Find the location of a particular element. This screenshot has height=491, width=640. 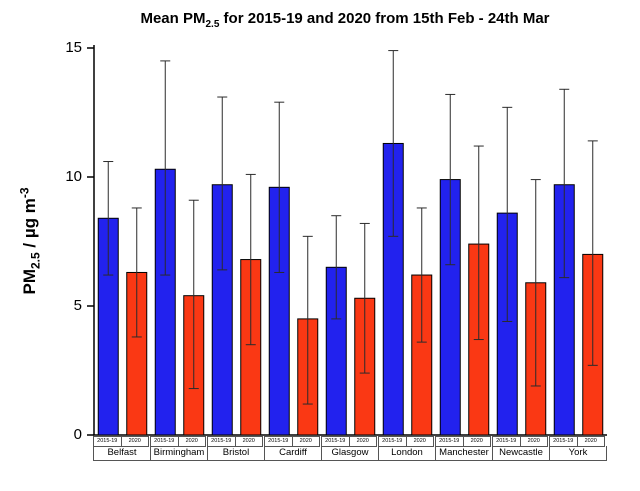

y-tick-label: 15 is located at coordinates (73, 47).